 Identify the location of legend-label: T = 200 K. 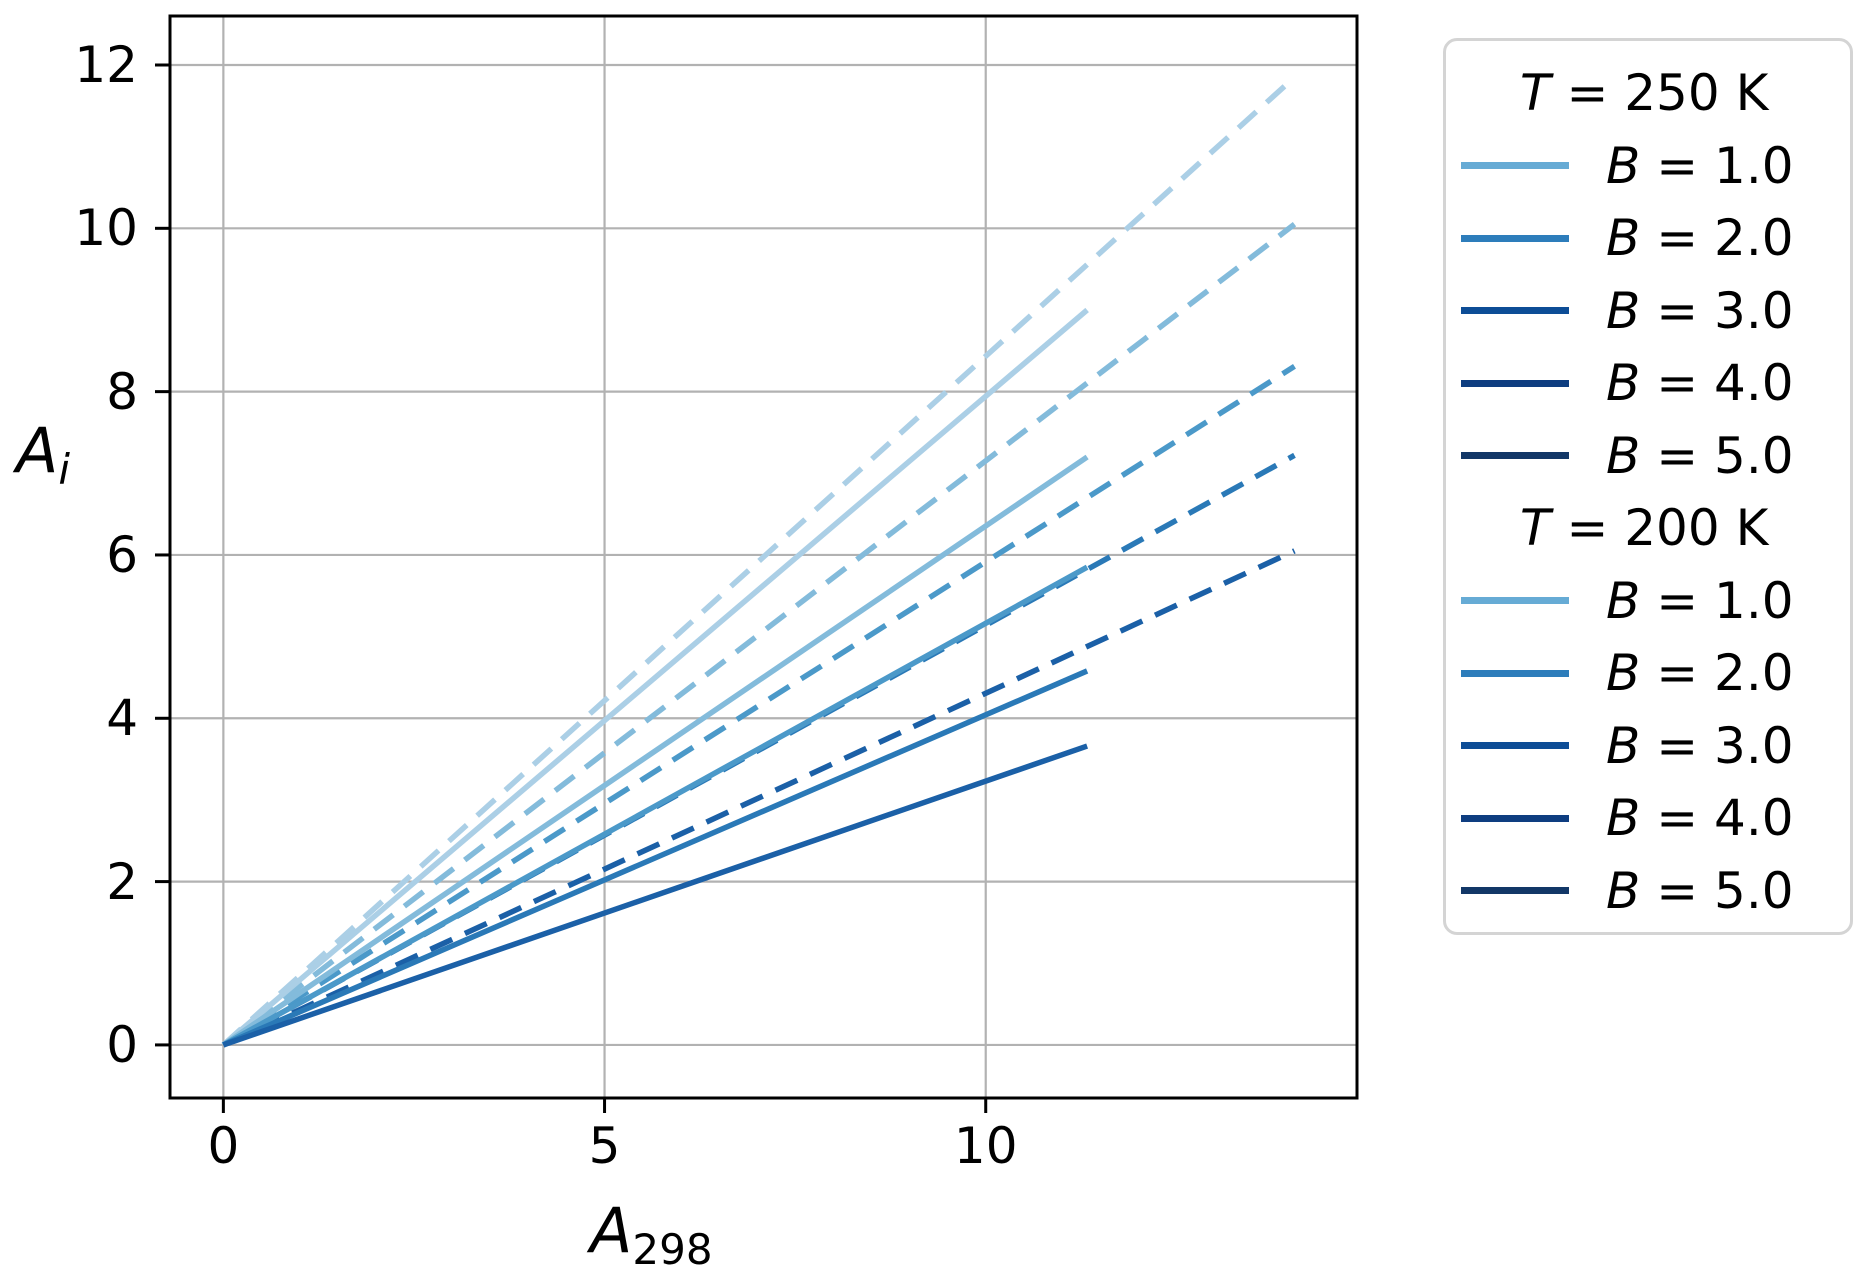
(1644, 528).